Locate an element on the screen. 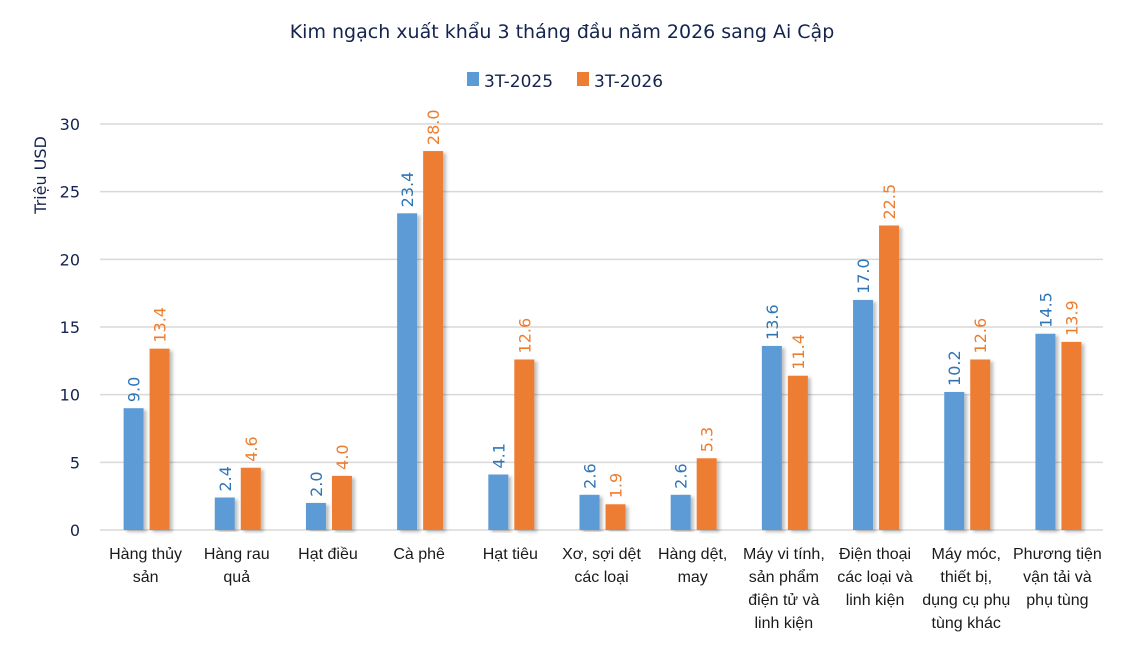 The width and height of the screenshot is (1125, 645). x-tick-label: sản is located at coordinates (146, 577).